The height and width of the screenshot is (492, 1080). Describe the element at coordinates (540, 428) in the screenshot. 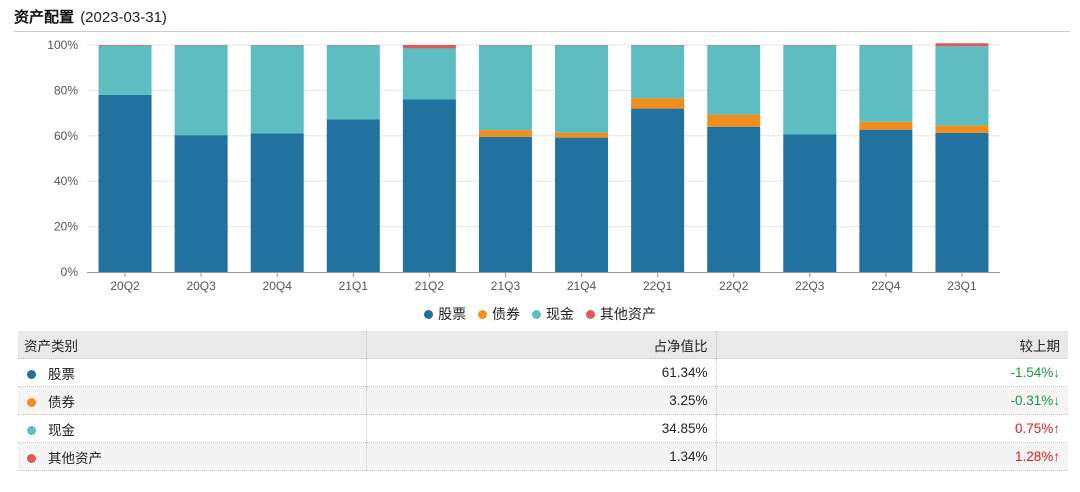

I see `cell-value: 34.85%` at that location.